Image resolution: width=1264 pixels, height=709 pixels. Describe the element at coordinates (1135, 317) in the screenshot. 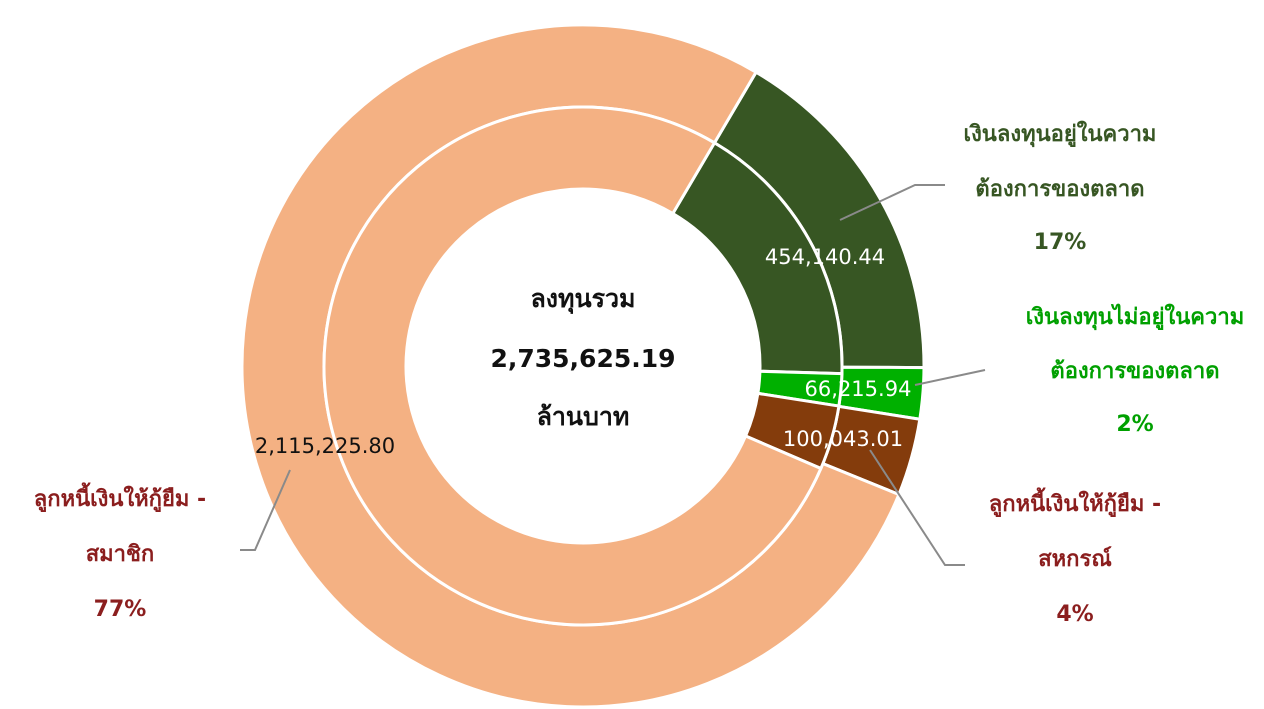

I see `category-label: เงินลงทุนไม่อยู่ในความ` at that location.